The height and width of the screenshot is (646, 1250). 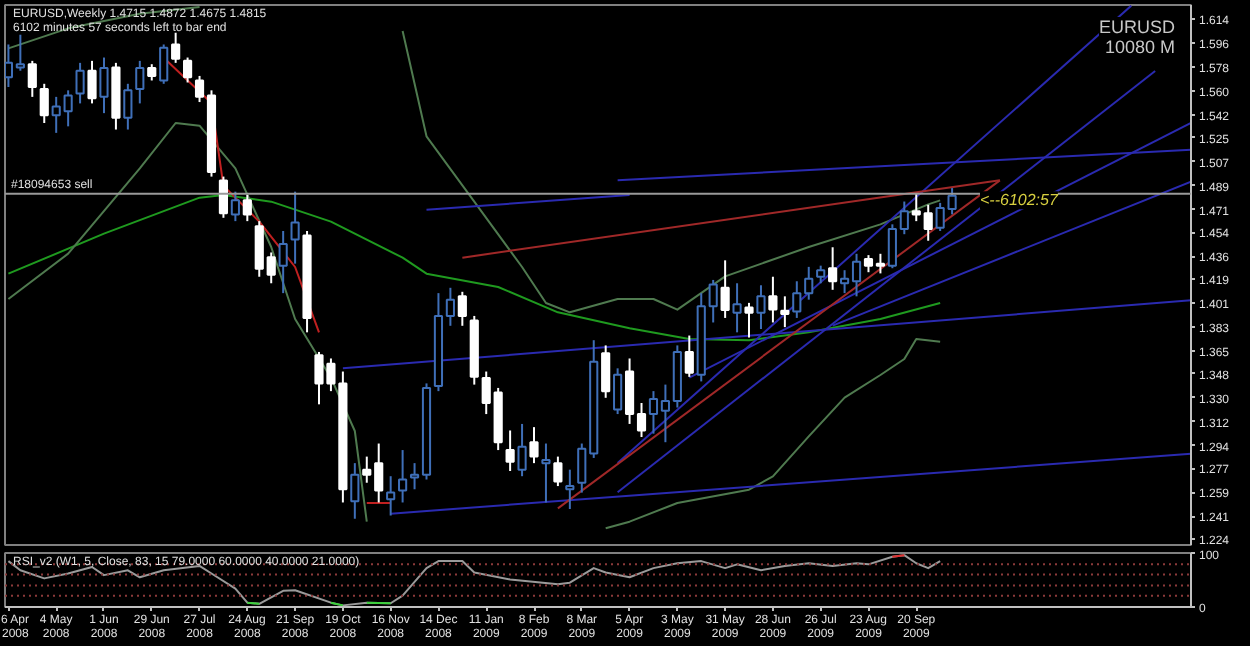 What do you see at coordinates (1019, 200) in the screenshot?
I see `annotation: <--6102:57` at bounding box center [1019, 200].